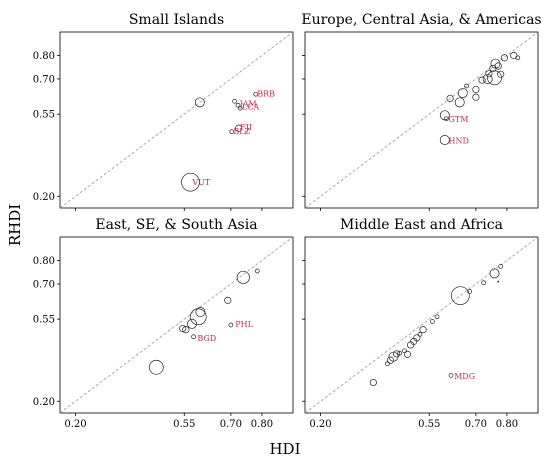 The width and height of the screenshot is (550, 464). Describe the element at coordinates (176, 225) in the screenshot. I see `panel-title: East, SE, & South Asia` at that location.